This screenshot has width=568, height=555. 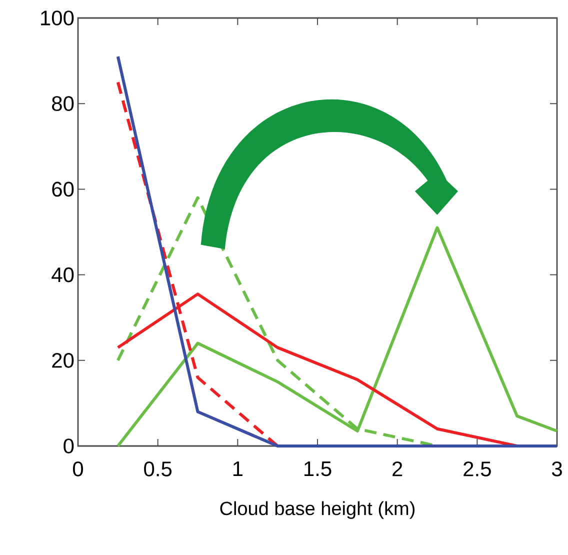 I want to click on x-tick-label: 0.5, so click(x=158, y=469).